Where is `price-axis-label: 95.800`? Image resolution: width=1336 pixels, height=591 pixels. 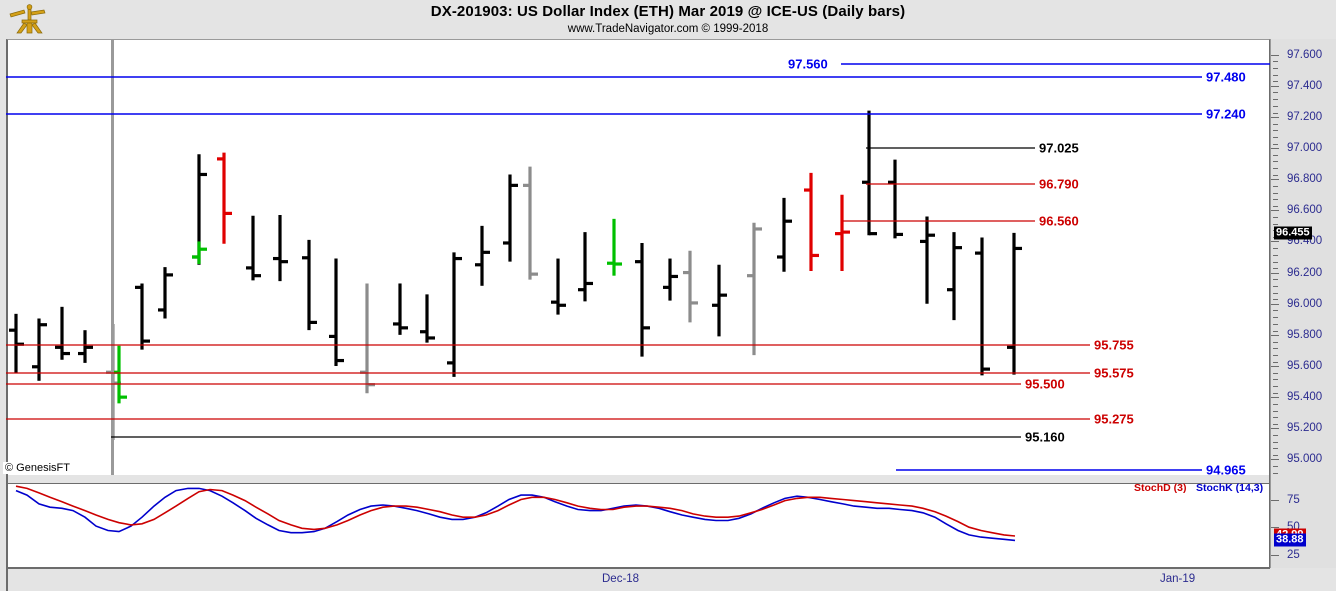 price-axis-label: 95.800 is located at coordinates (1305, 334).